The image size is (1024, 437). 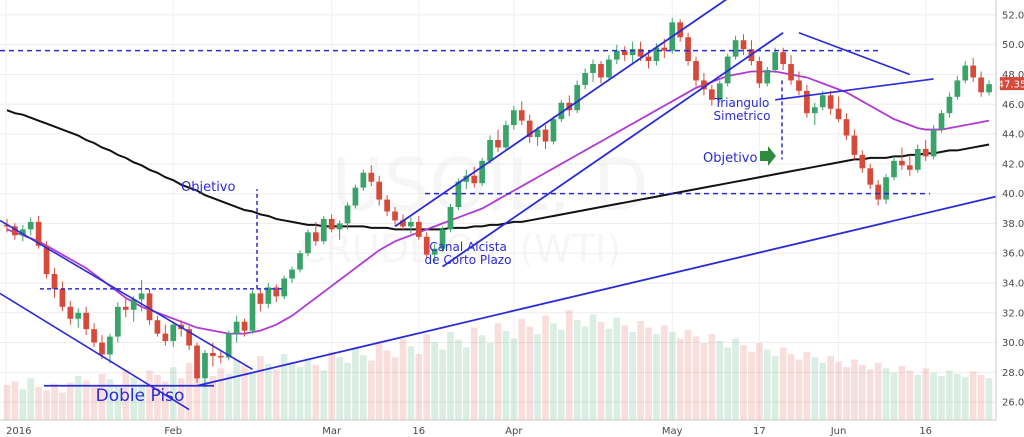 What do you see at coordinates (1013, 343) in the screenshot?
I see `y-tick-label: 30.00` at bounding box center [1013, 343].